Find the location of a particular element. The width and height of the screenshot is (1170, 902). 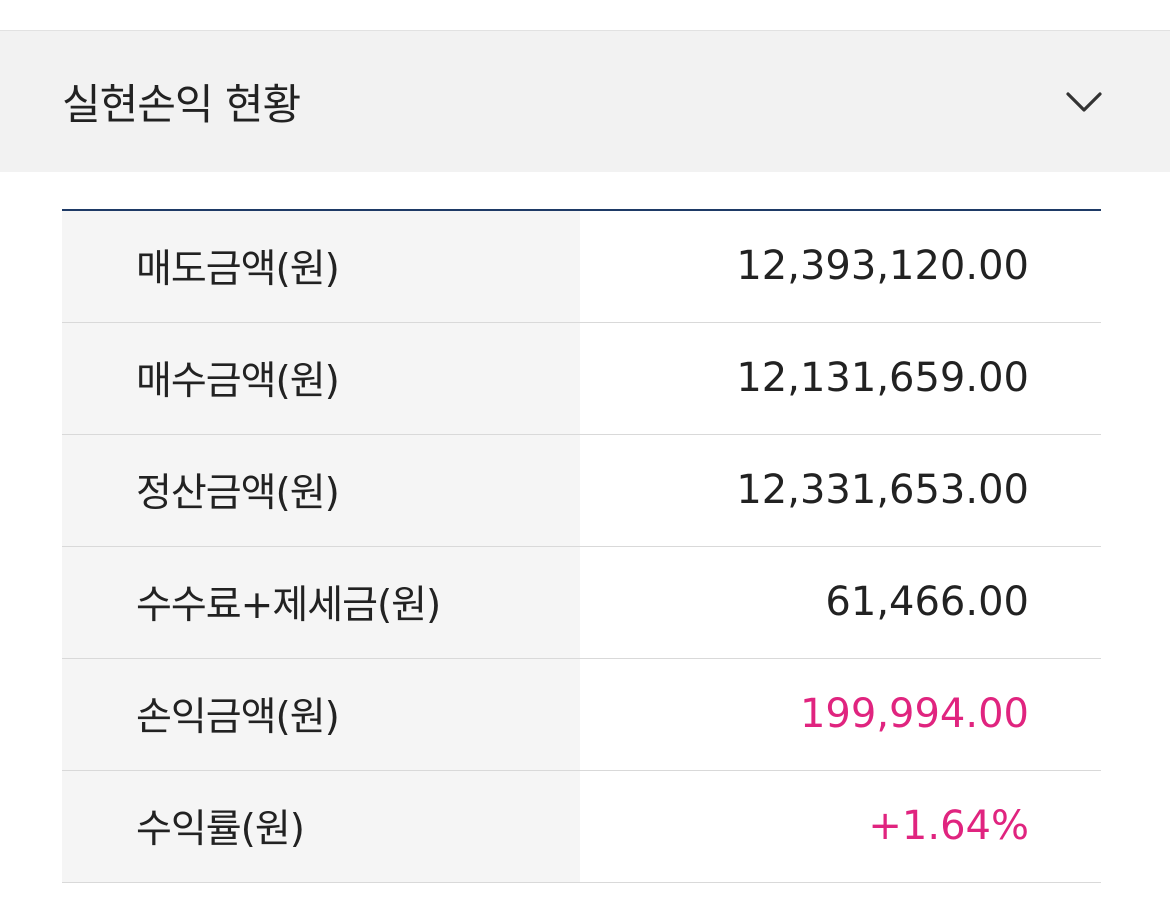

row-label: 매도금액(원) is located at coordinates (321, 266).